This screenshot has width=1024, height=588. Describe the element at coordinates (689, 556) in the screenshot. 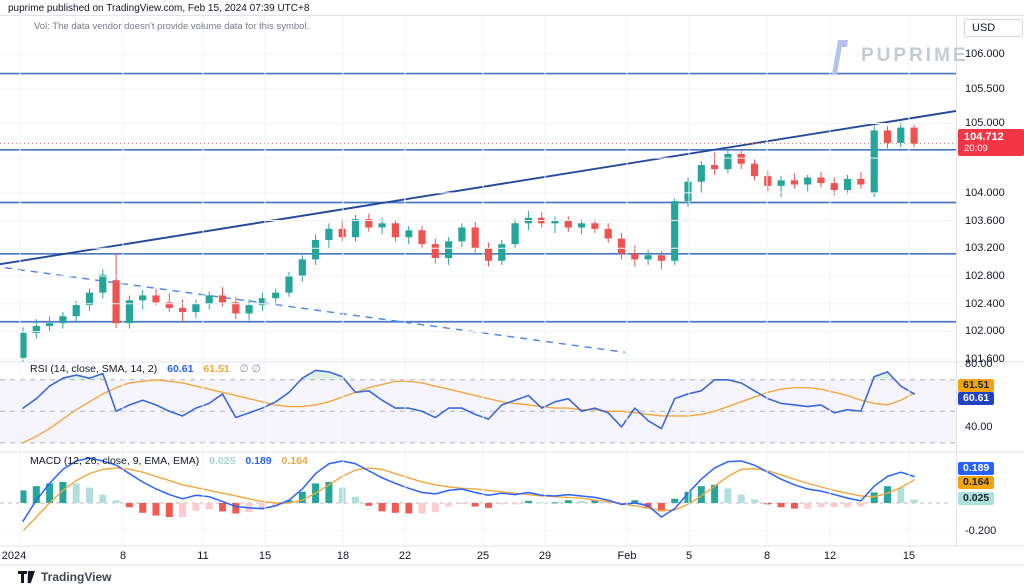

I see `time-label: 5` at that location.